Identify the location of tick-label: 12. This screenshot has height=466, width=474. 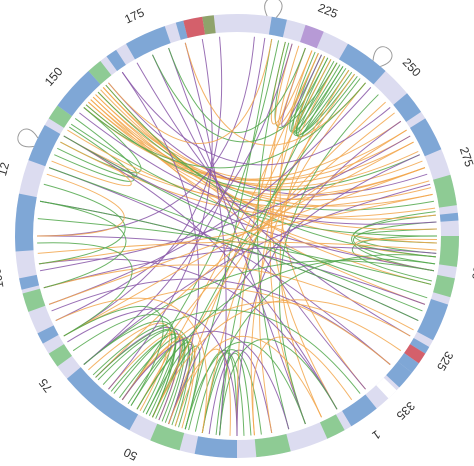
(6, 168).